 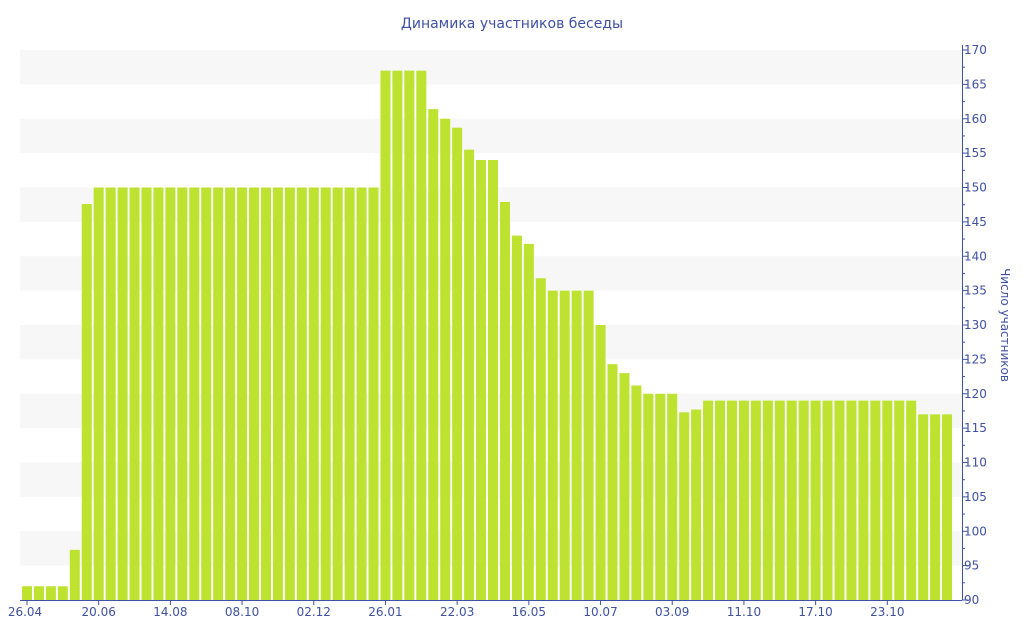 I want to click on x-tick-label: 26.04, so click(x=25, y=612).